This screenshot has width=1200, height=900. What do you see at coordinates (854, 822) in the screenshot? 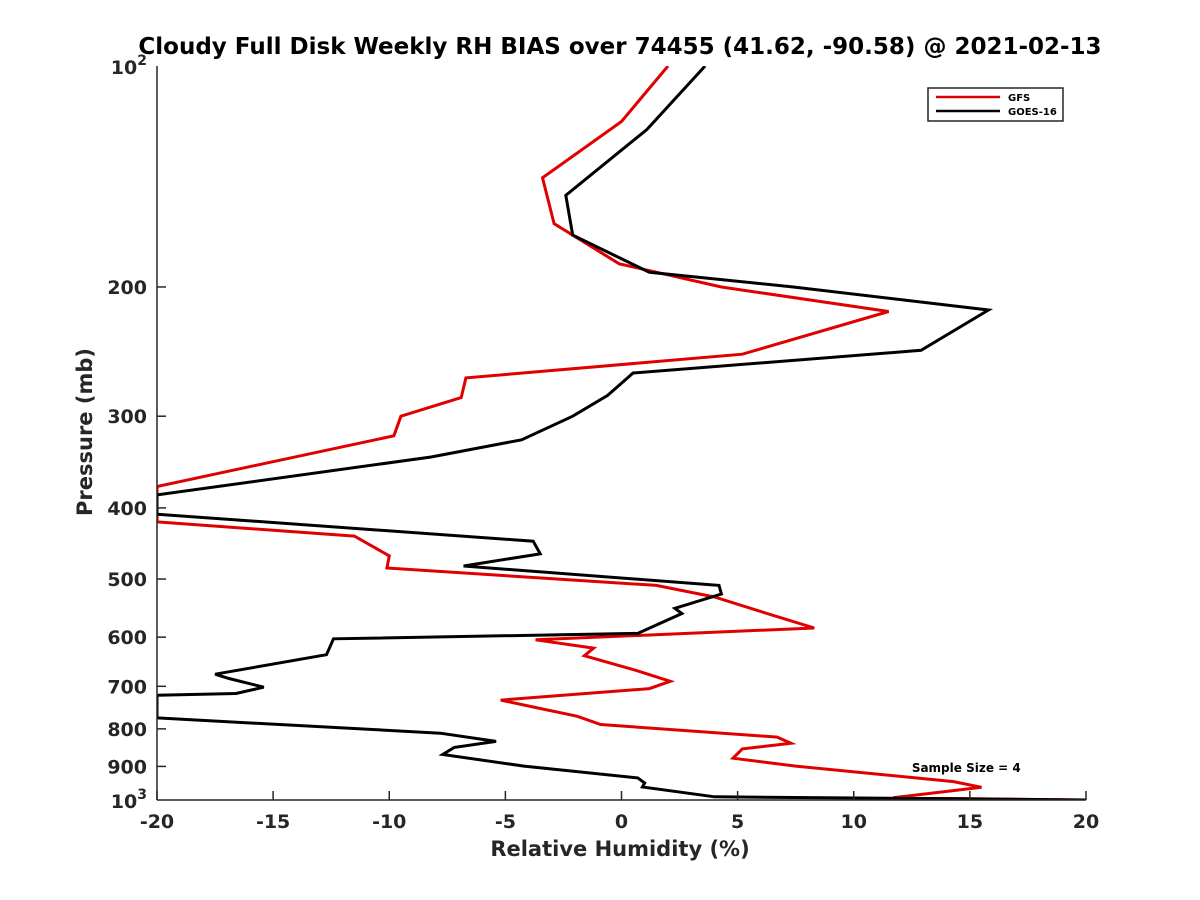
I see `x-tick-label: 10` at bounding box center [854, 822].